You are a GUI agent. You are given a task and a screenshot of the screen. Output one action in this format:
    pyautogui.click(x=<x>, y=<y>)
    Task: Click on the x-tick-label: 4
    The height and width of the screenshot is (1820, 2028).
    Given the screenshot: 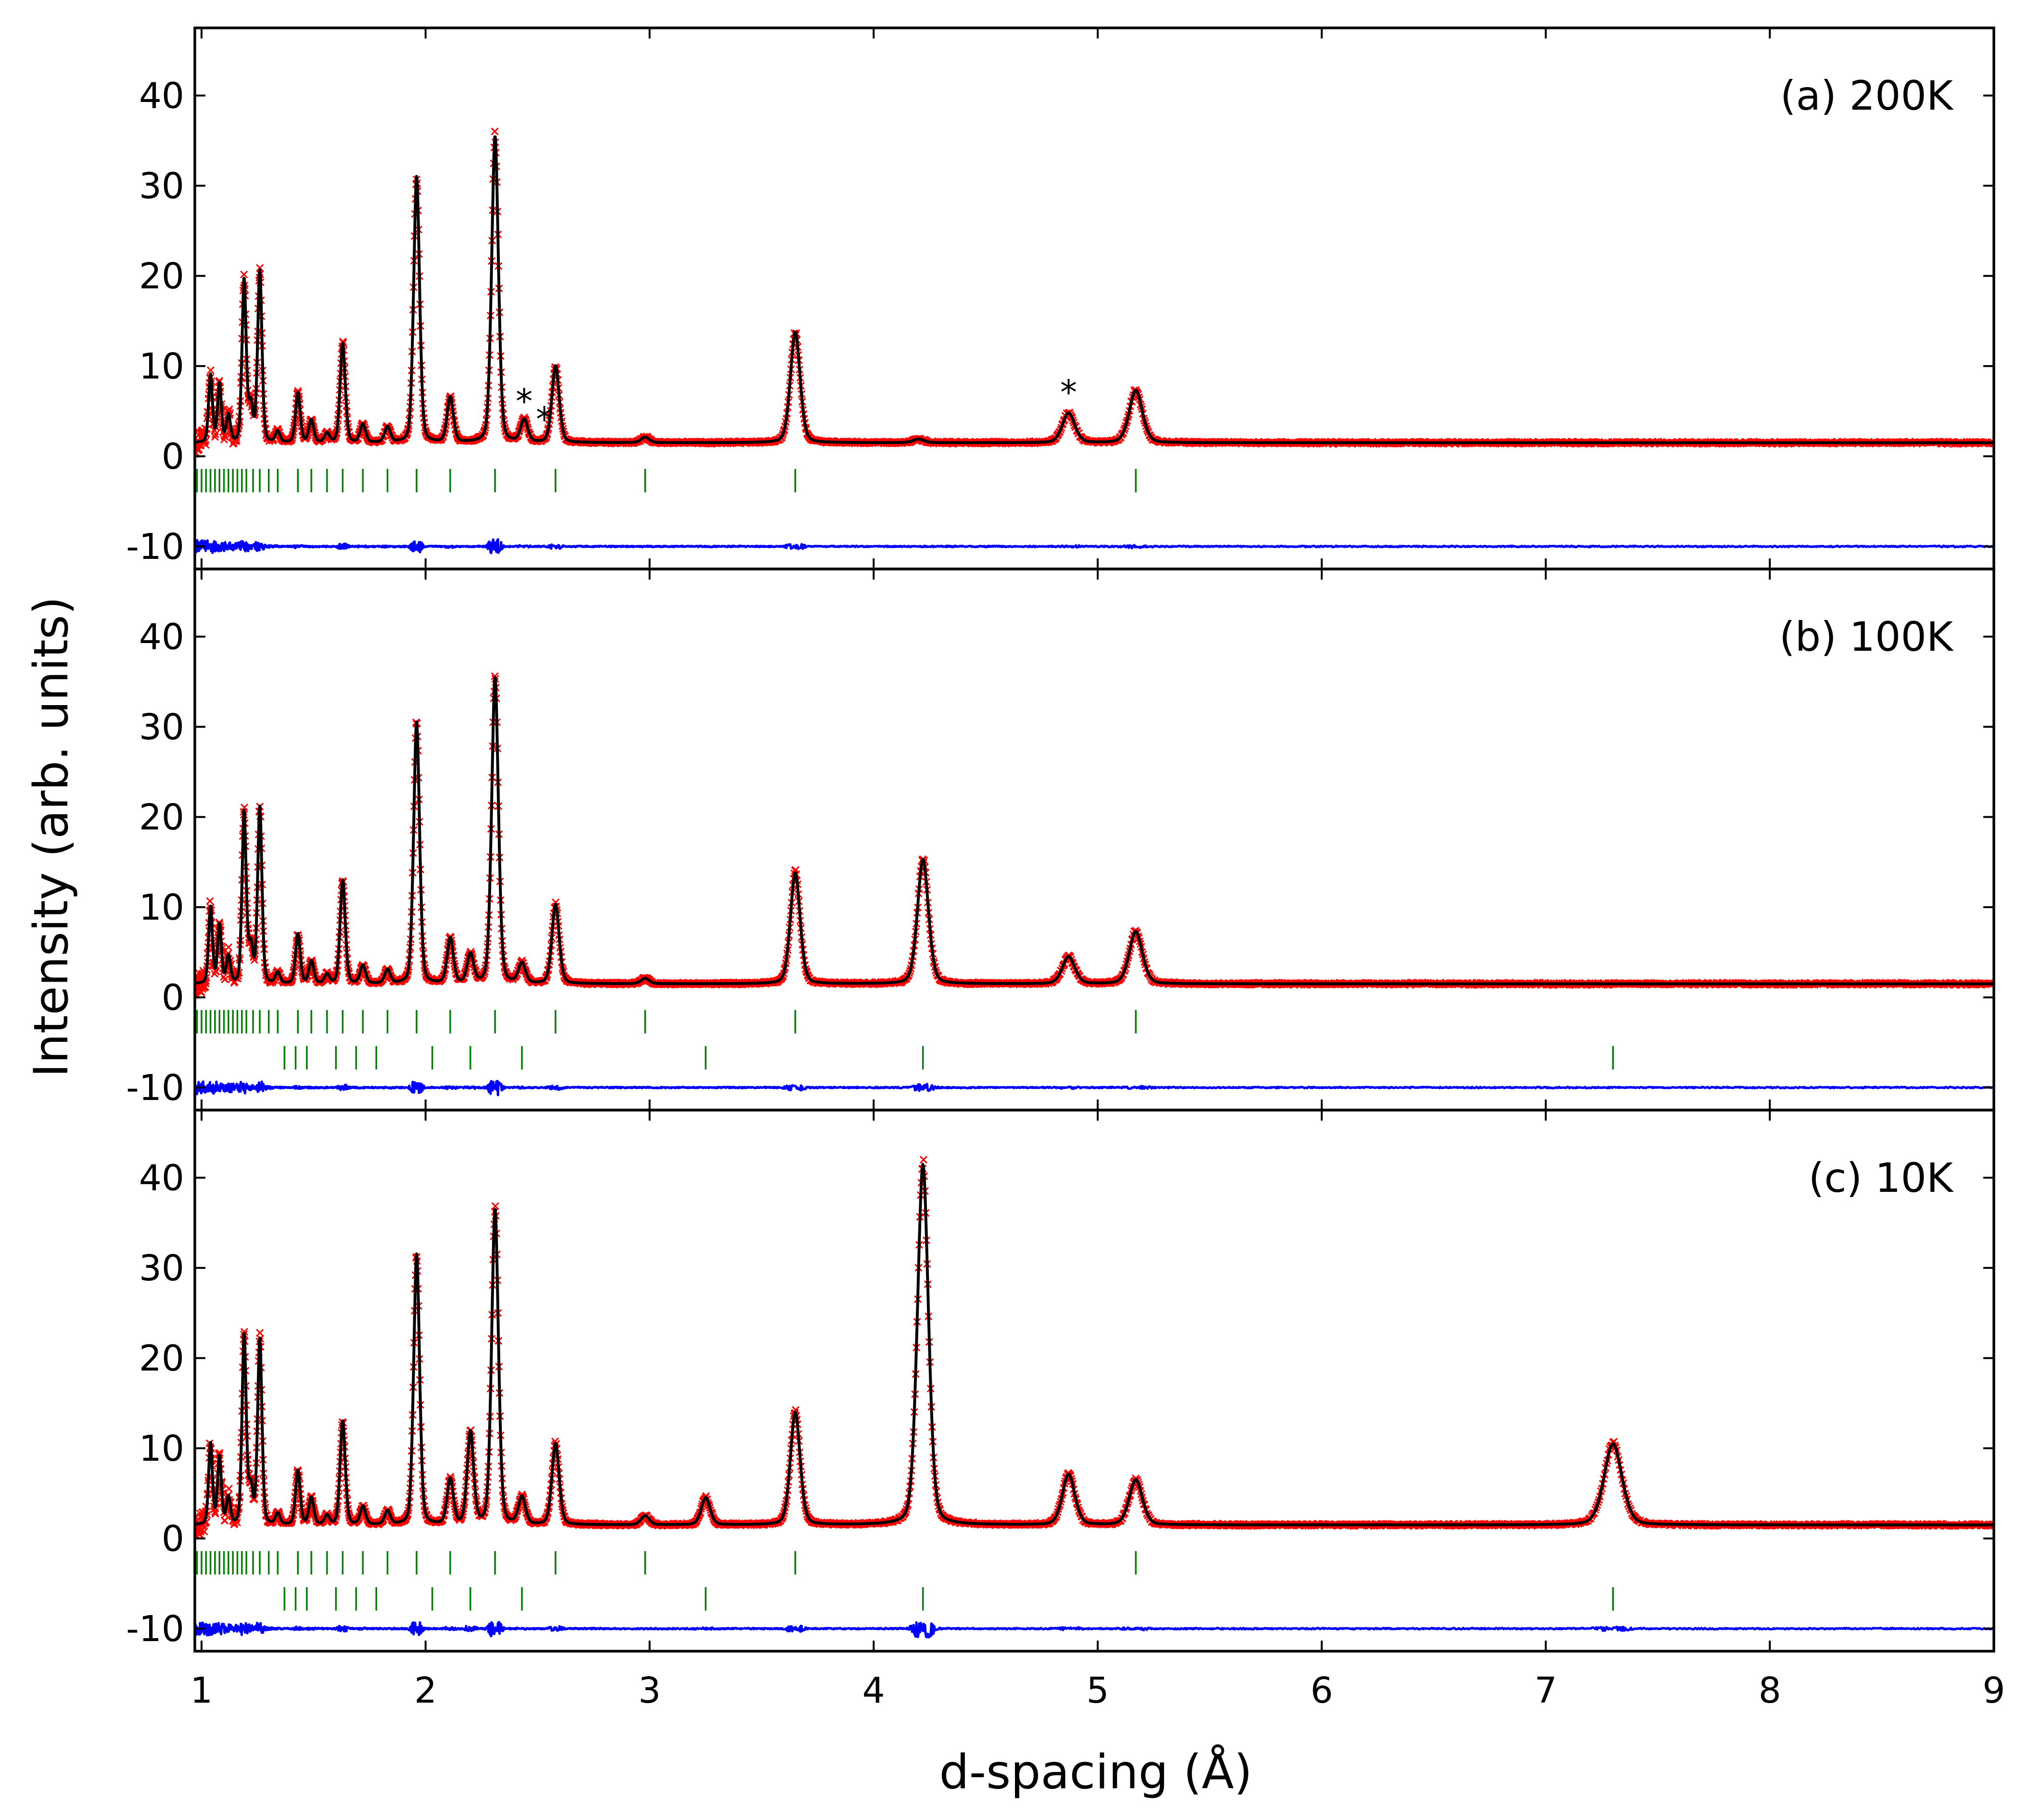 What is the action you would take?
    pyautogui.click(x=873, y=1691)
    